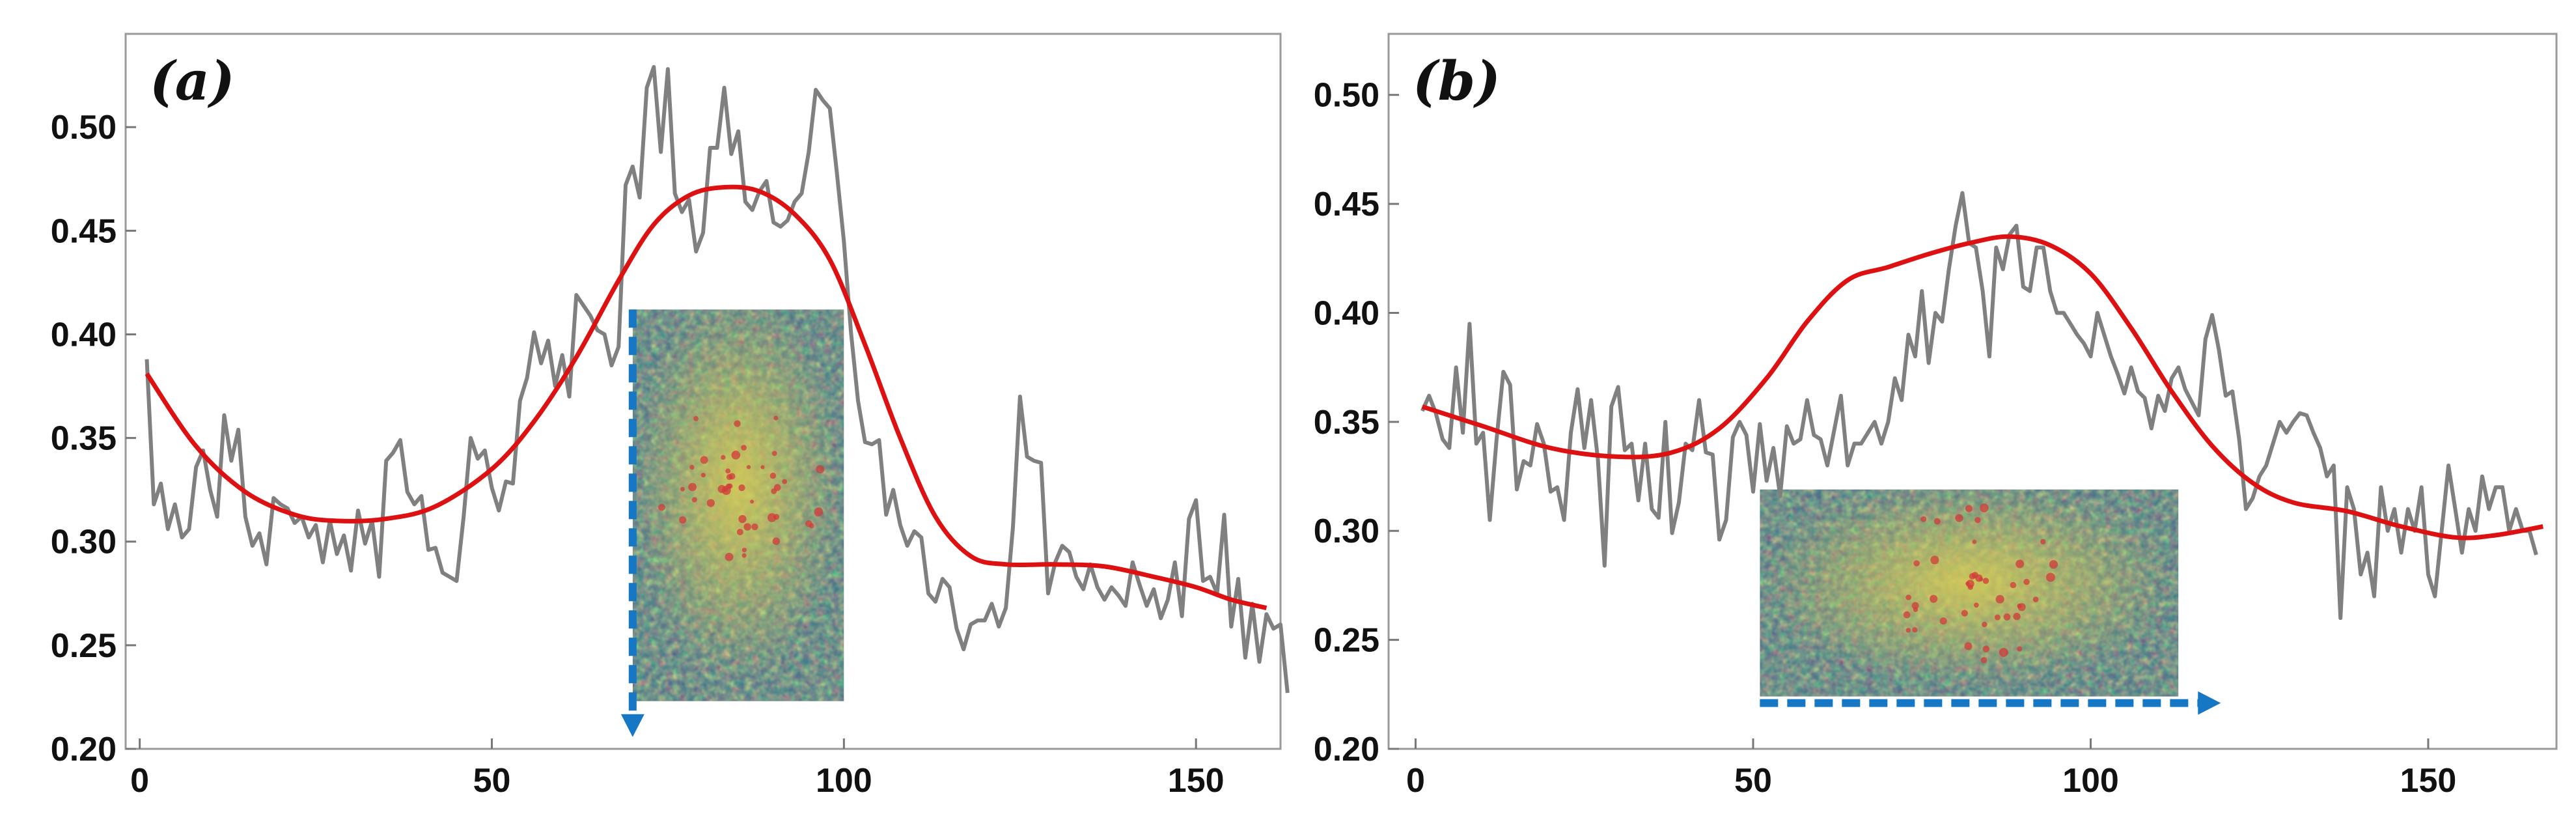 This screenshot has height=827, width=2576. What do you see at coordinates (1346, 204) in the screenshot?
I see `panel-b-y-tick-label: 0.45` at bounding box center [1346, 204].